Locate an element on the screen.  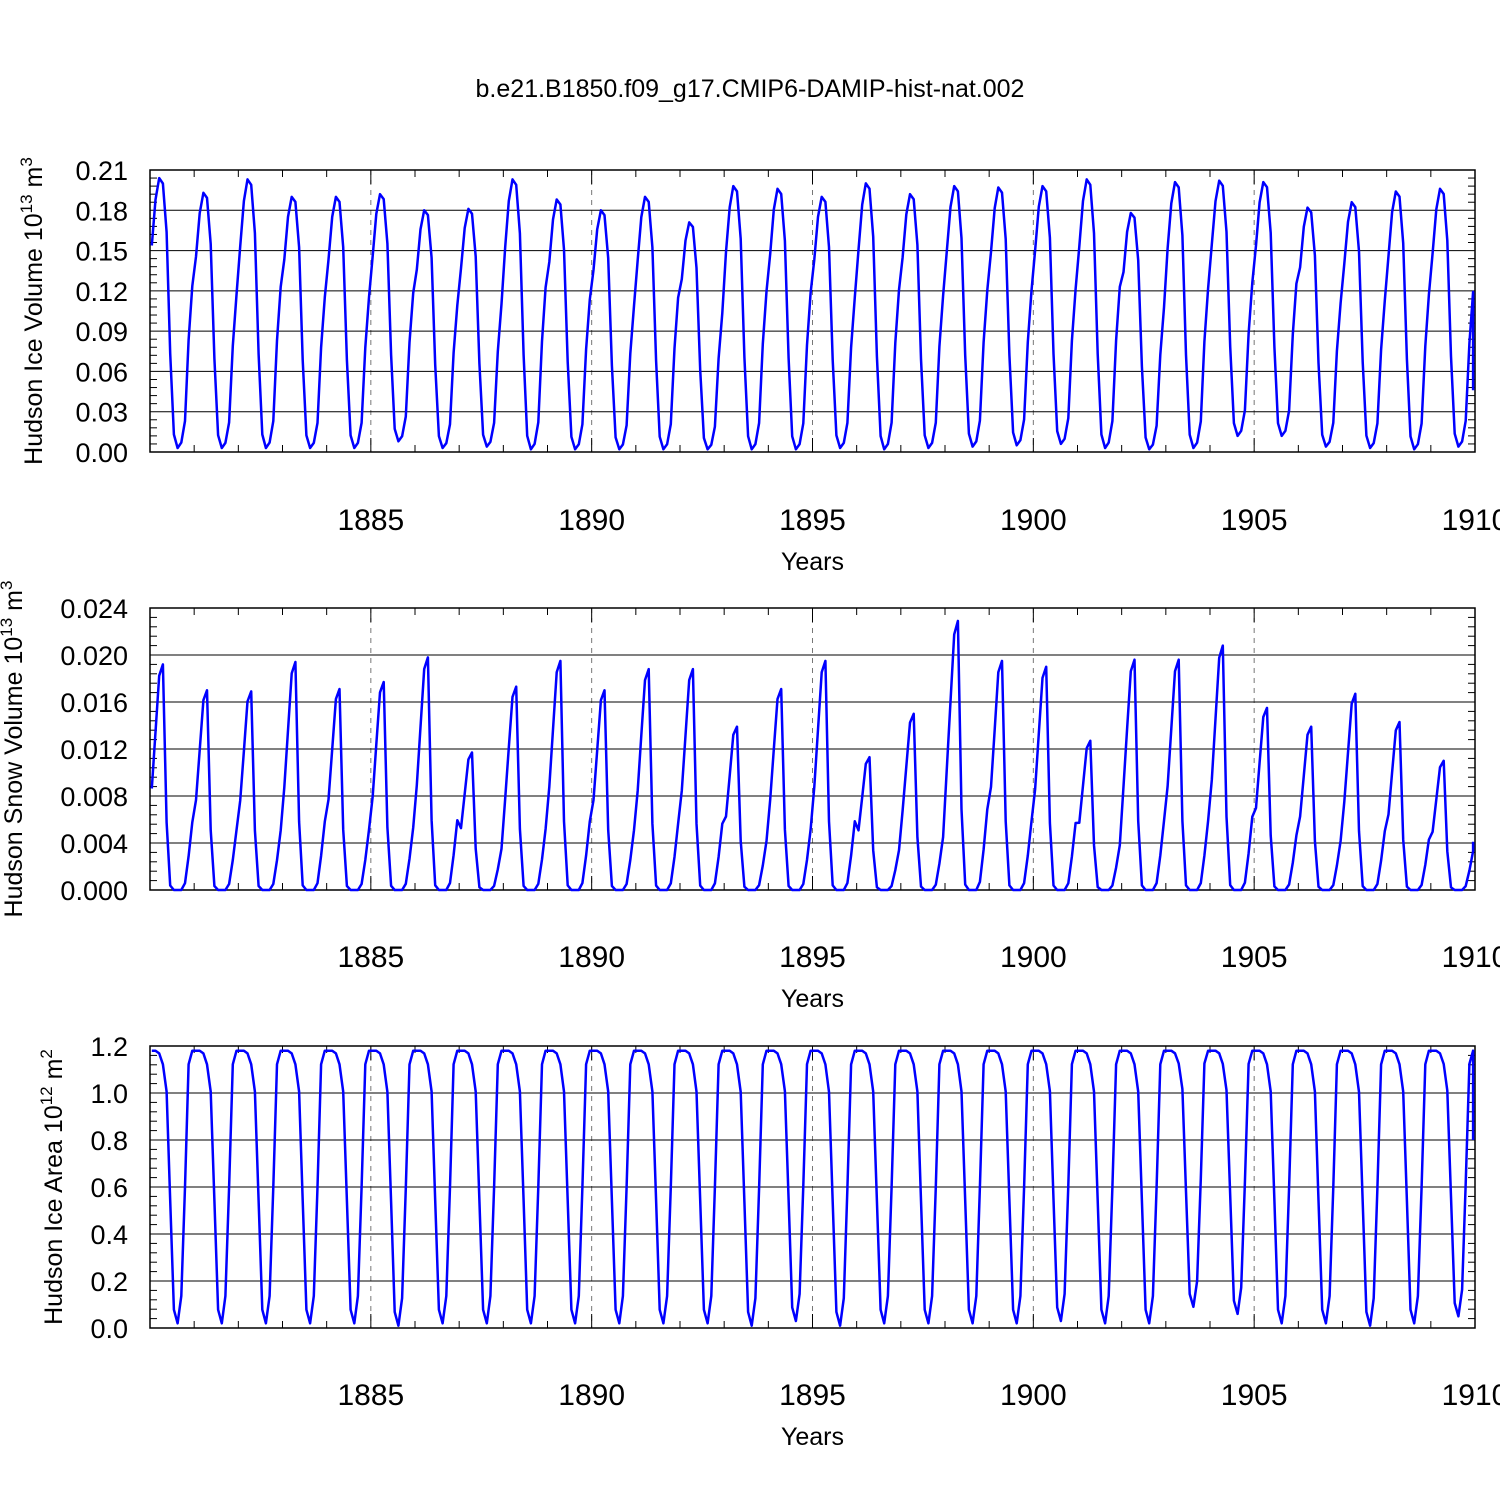
y-tick-label: 0.024 is located at coordinates (94, 609).